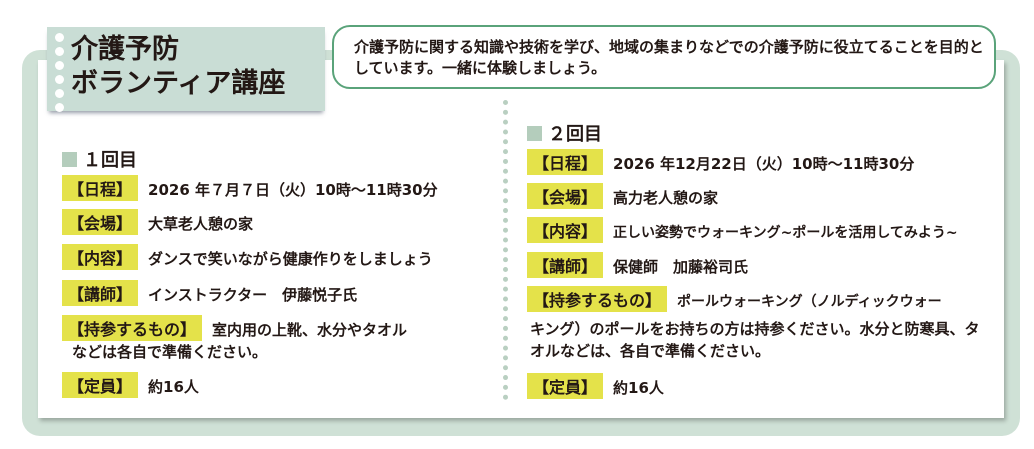  Describe the element at coordinates (290, 259) in the screenshot. I see `value: ダンスで笑いながら健康作りをしましょう` at that location.